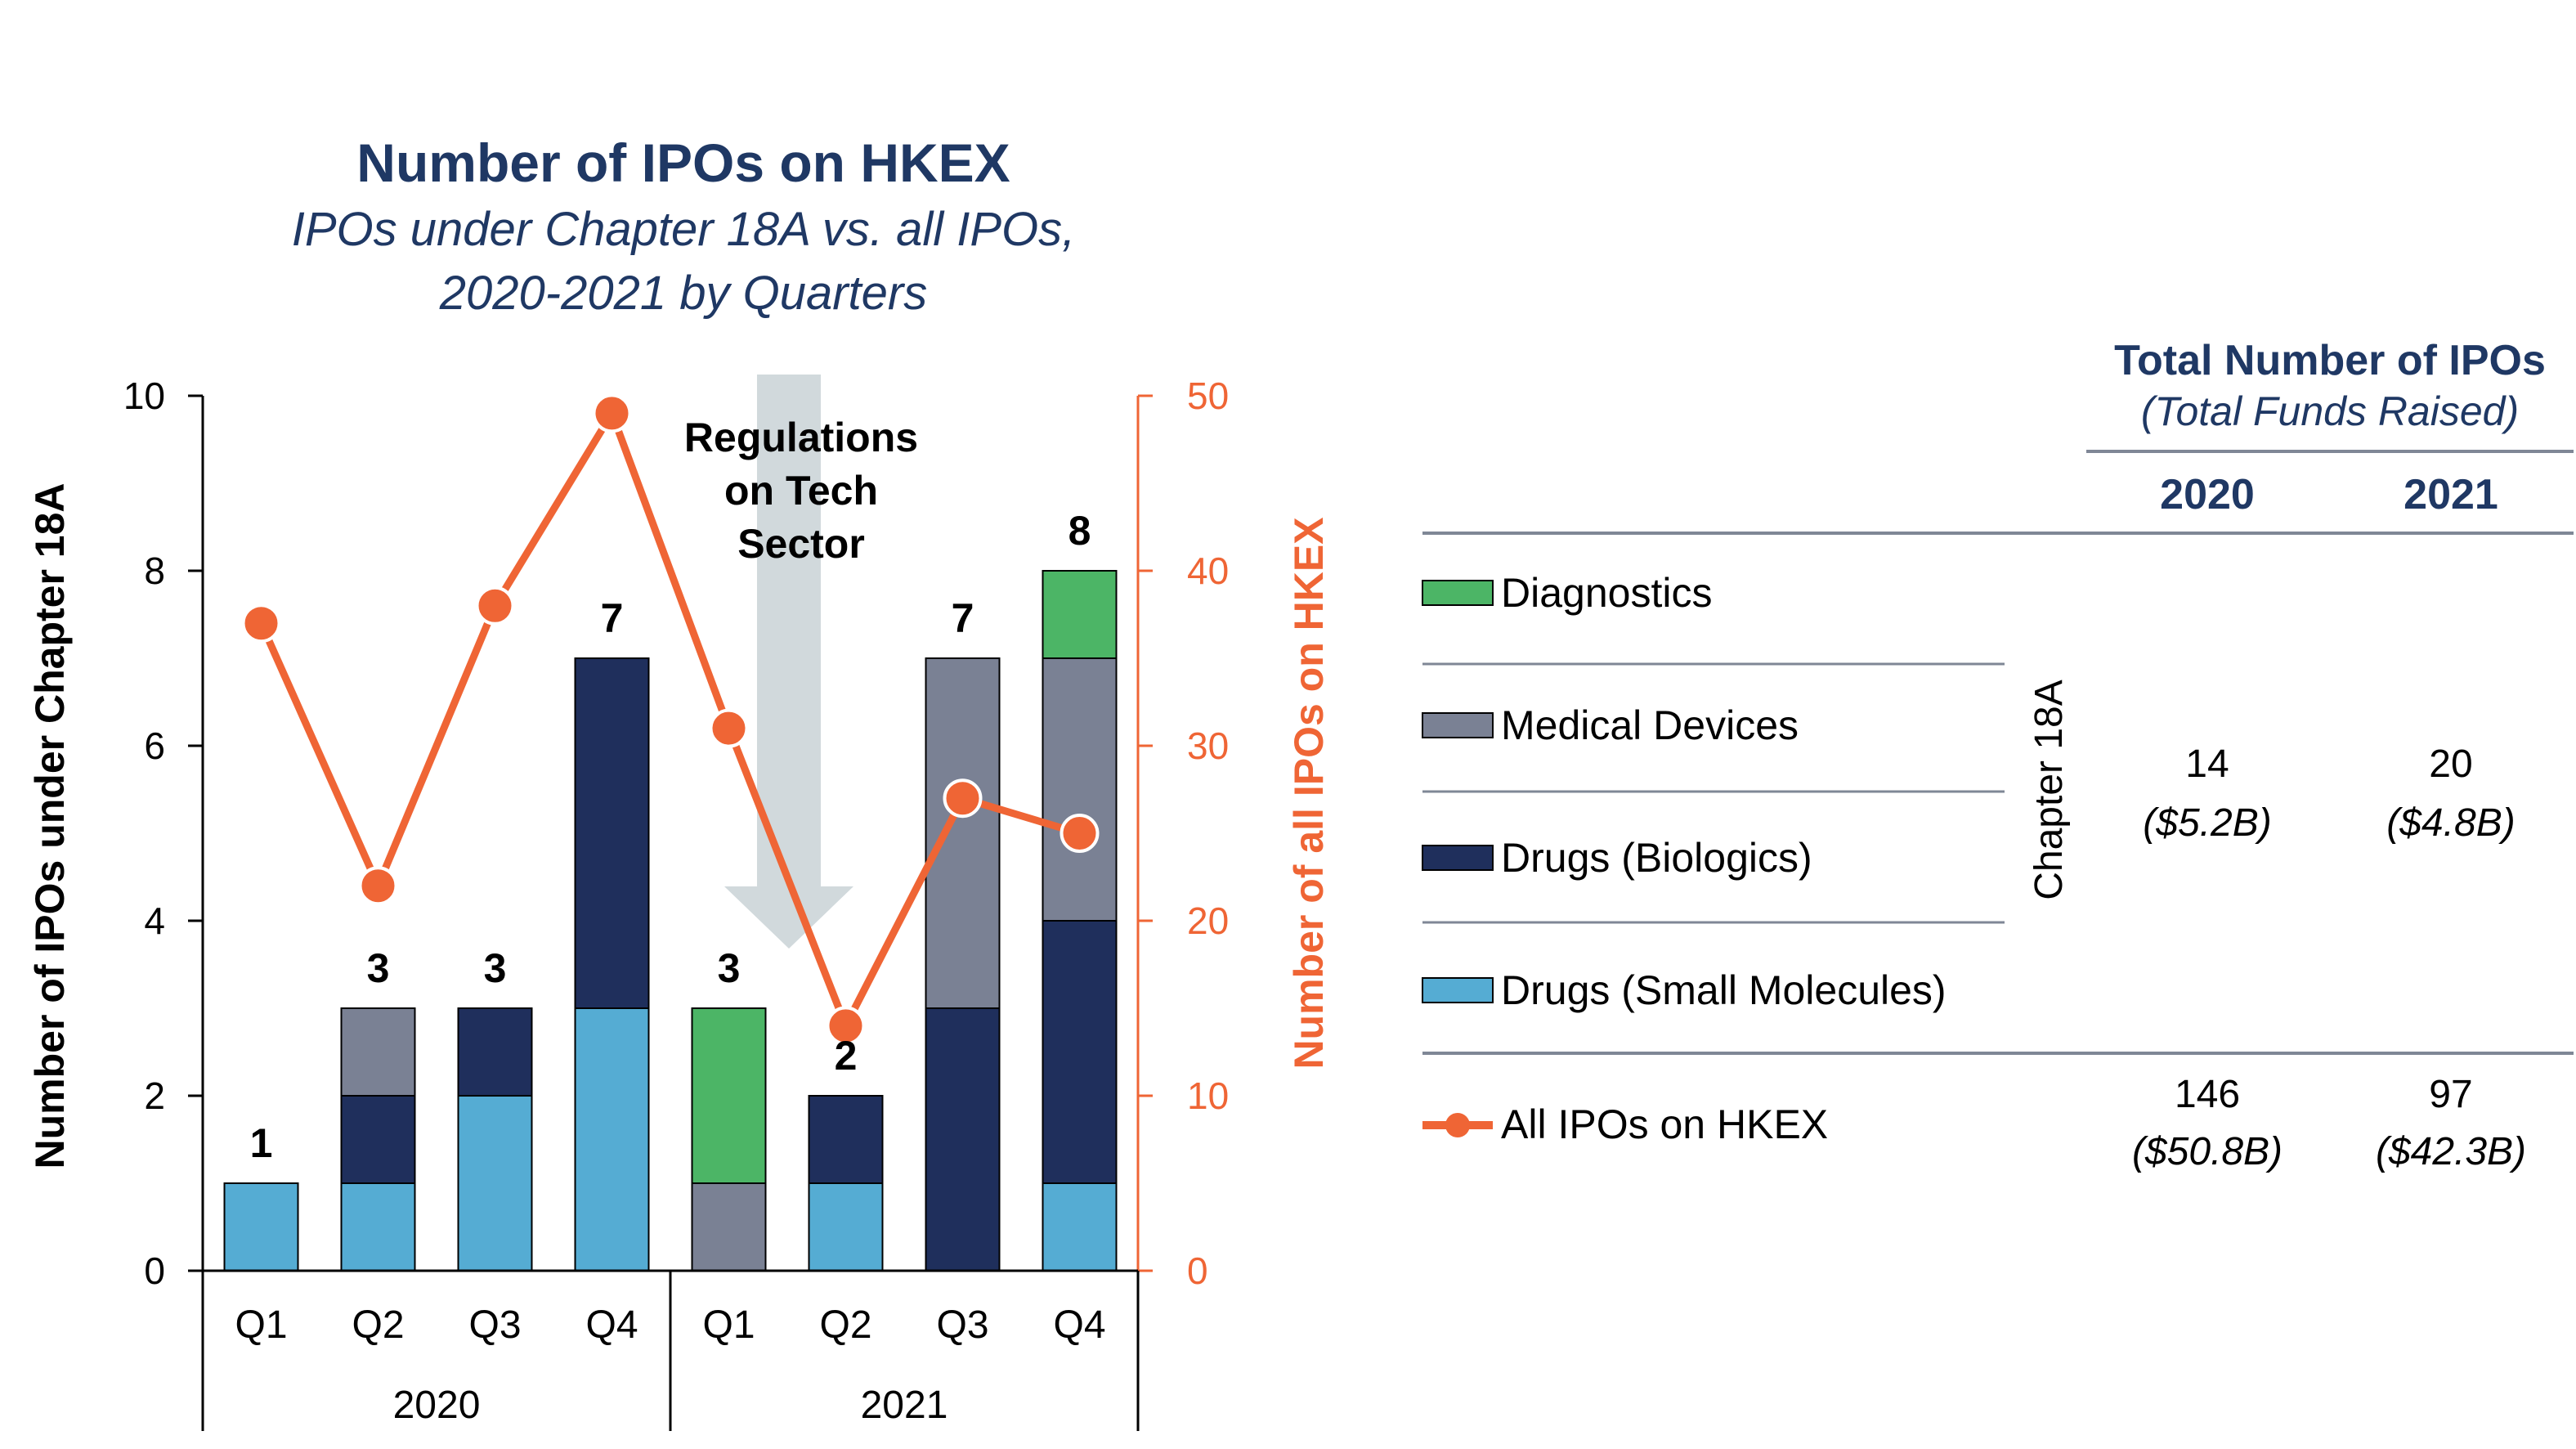  I want to click on bar-total-label: 8, so click(1079, 531).